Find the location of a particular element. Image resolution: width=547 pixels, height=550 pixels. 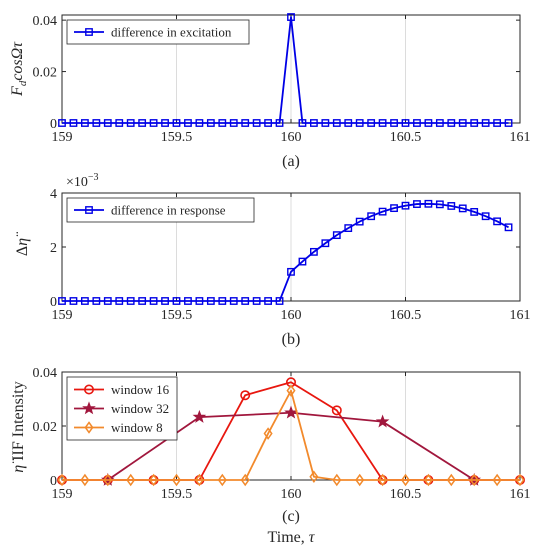

x-tick-label: 159.5 is located at coordinates (177, 315).